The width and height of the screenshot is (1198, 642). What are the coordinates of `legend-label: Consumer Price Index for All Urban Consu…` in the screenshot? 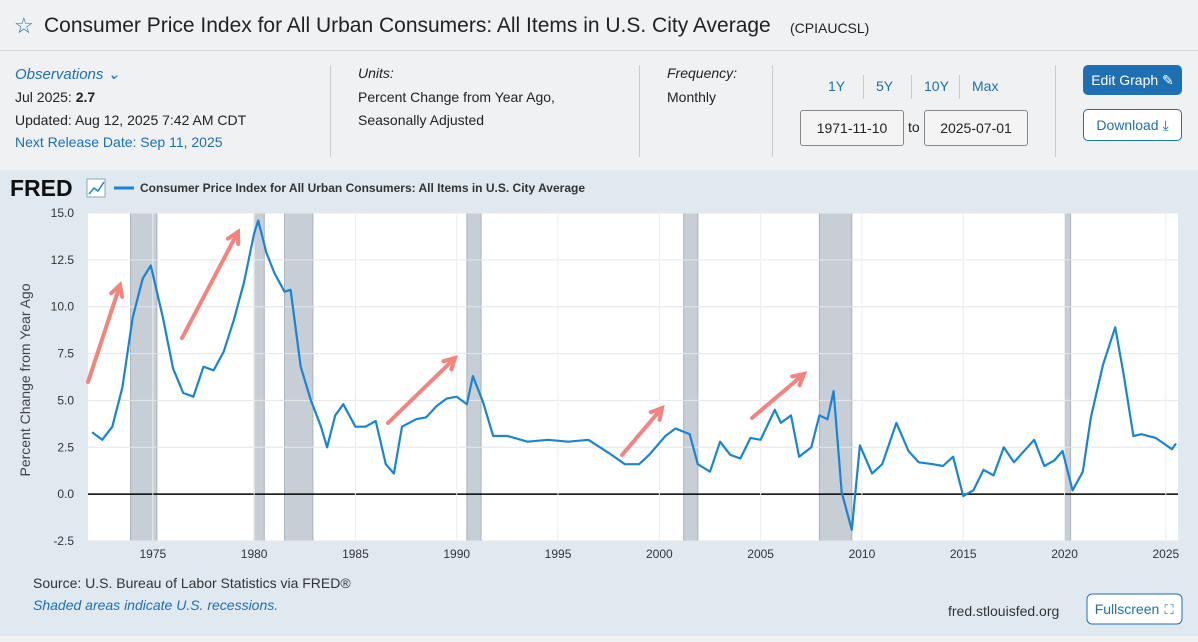 It's located at (362, 188).